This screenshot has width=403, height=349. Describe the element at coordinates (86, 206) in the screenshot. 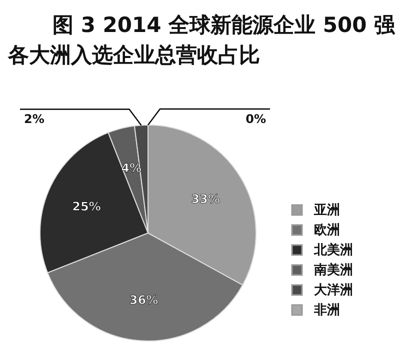

I see `data-label: 25%` at that location.